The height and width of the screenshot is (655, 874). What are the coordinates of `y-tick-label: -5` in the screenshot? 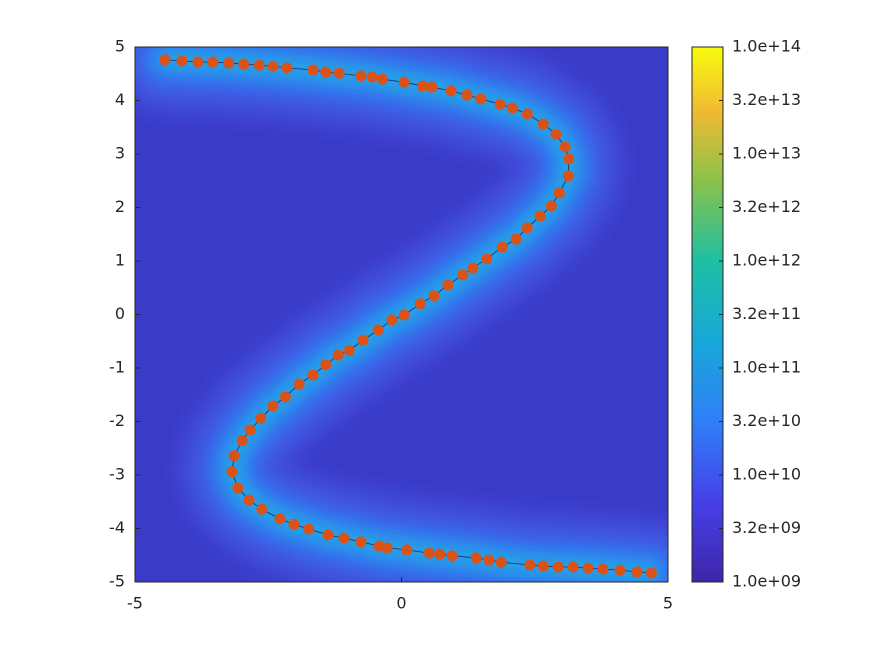 It's located at (117, 581).